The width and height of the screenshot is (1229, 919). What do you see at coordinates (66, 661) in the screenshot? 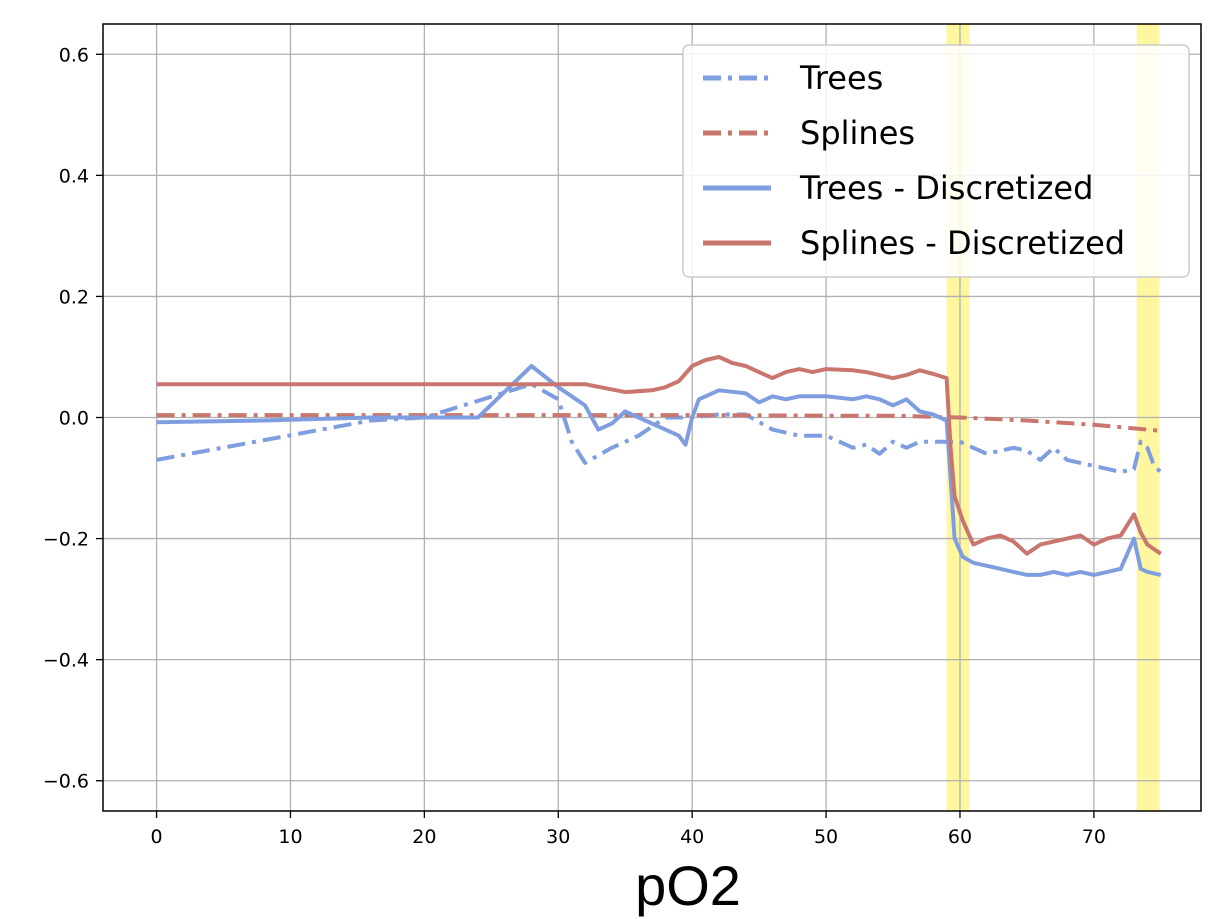
I see `y-tick-label-1: −0.4` at bounding box center [66, 661].